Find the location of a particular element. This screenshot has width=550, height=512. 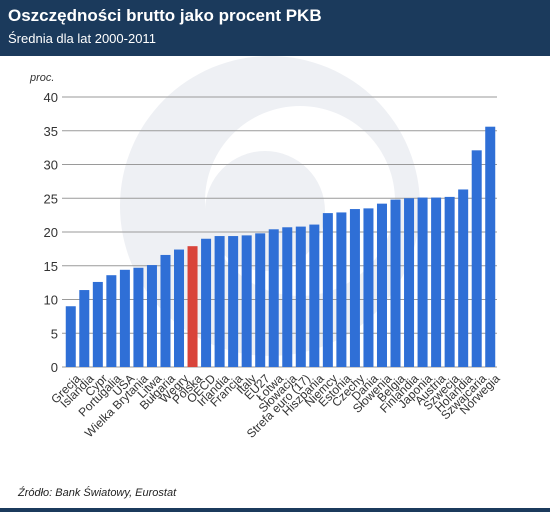

bar-węgry is located at coordinates (179, 308).